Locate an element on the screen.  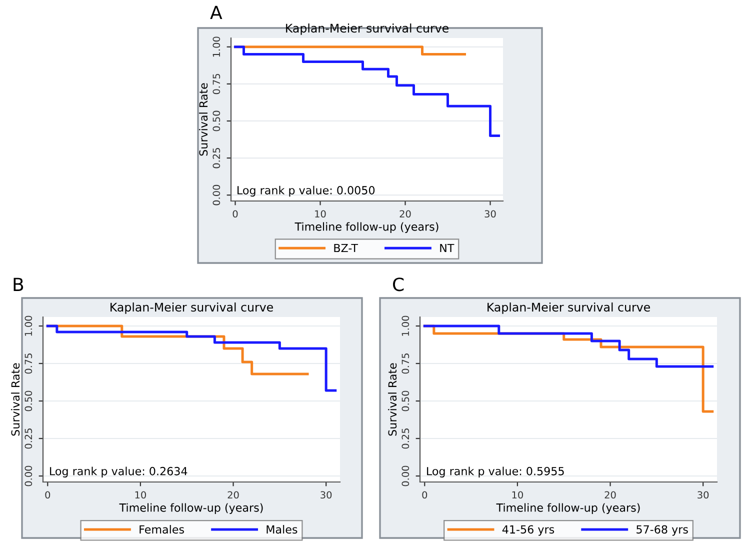
legend-label: 57-68 yrs is located at coordinates (662, 530).